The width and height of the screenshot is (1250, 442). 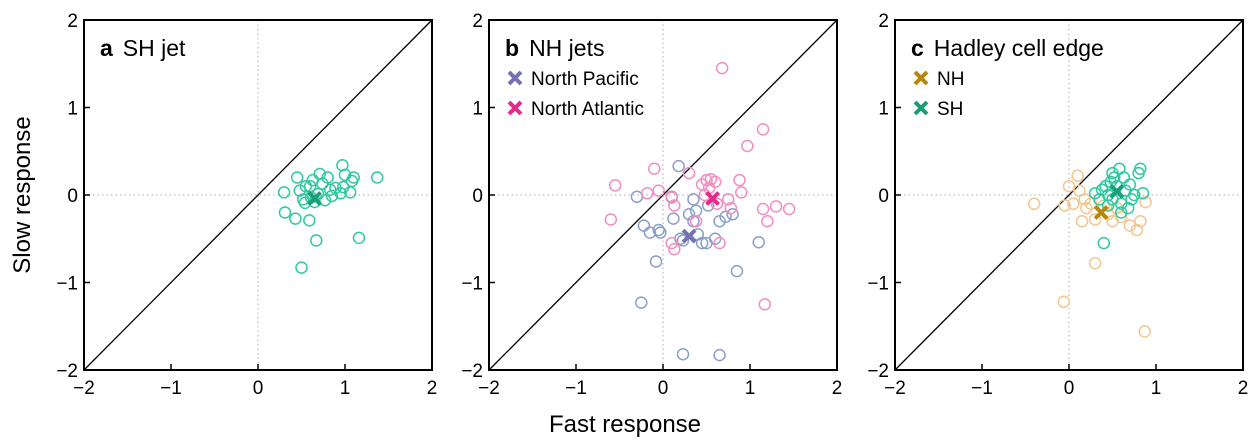 What do you see at coordinates (917, 48) in the screenshot?
I see `panel-label: c` at bounding box center [917, 48].